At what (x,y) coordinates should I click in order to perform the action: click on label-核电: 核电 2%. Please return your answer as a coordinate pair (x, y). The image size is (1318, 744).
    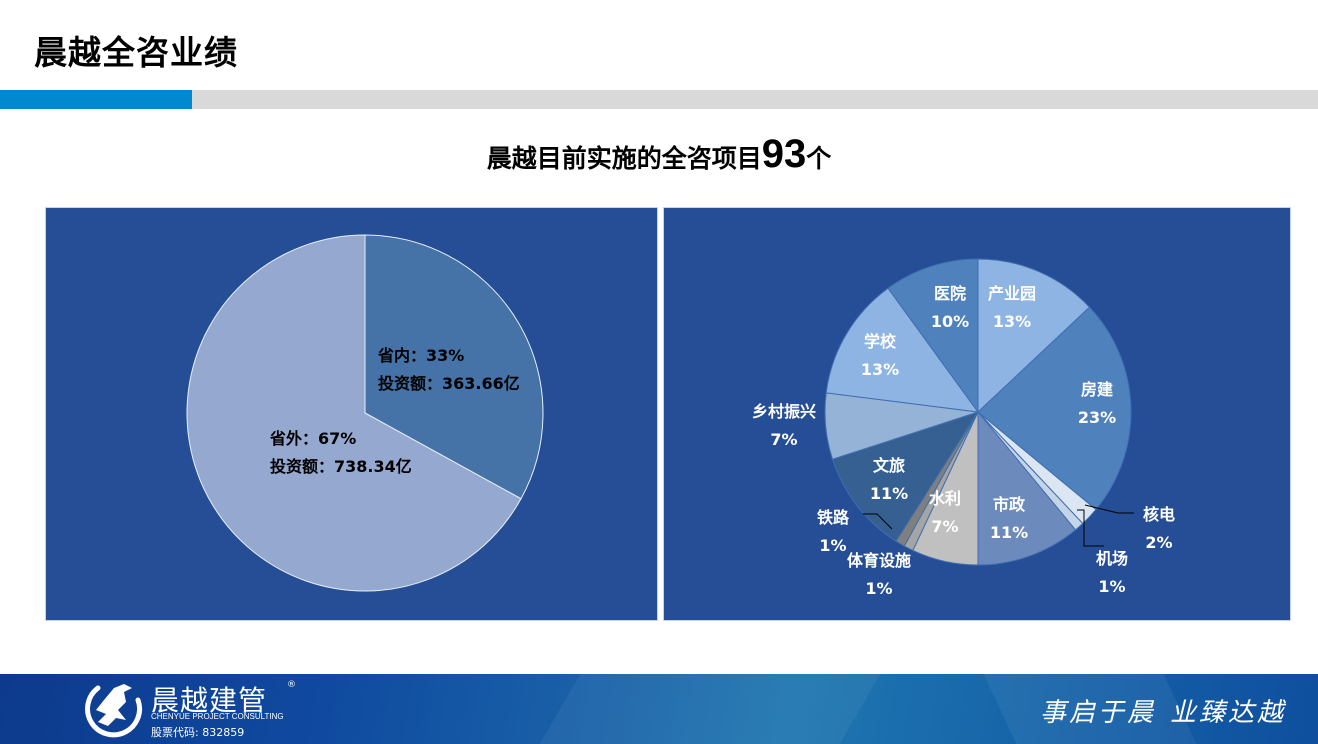
    Looking at the image, I should click on (1158, 528).